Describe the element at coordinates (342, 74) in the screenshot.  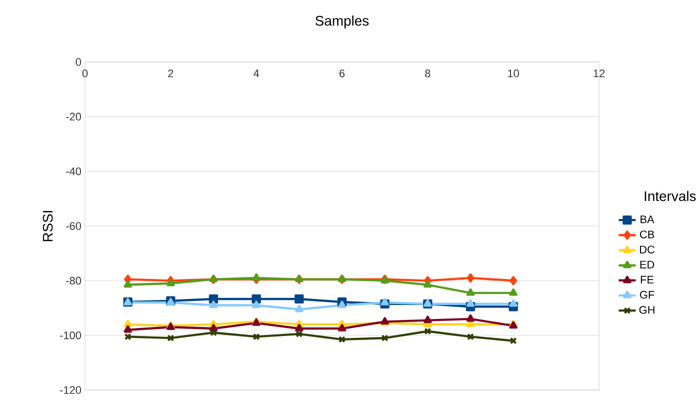
I see `x-tick-label: 6` at that location.